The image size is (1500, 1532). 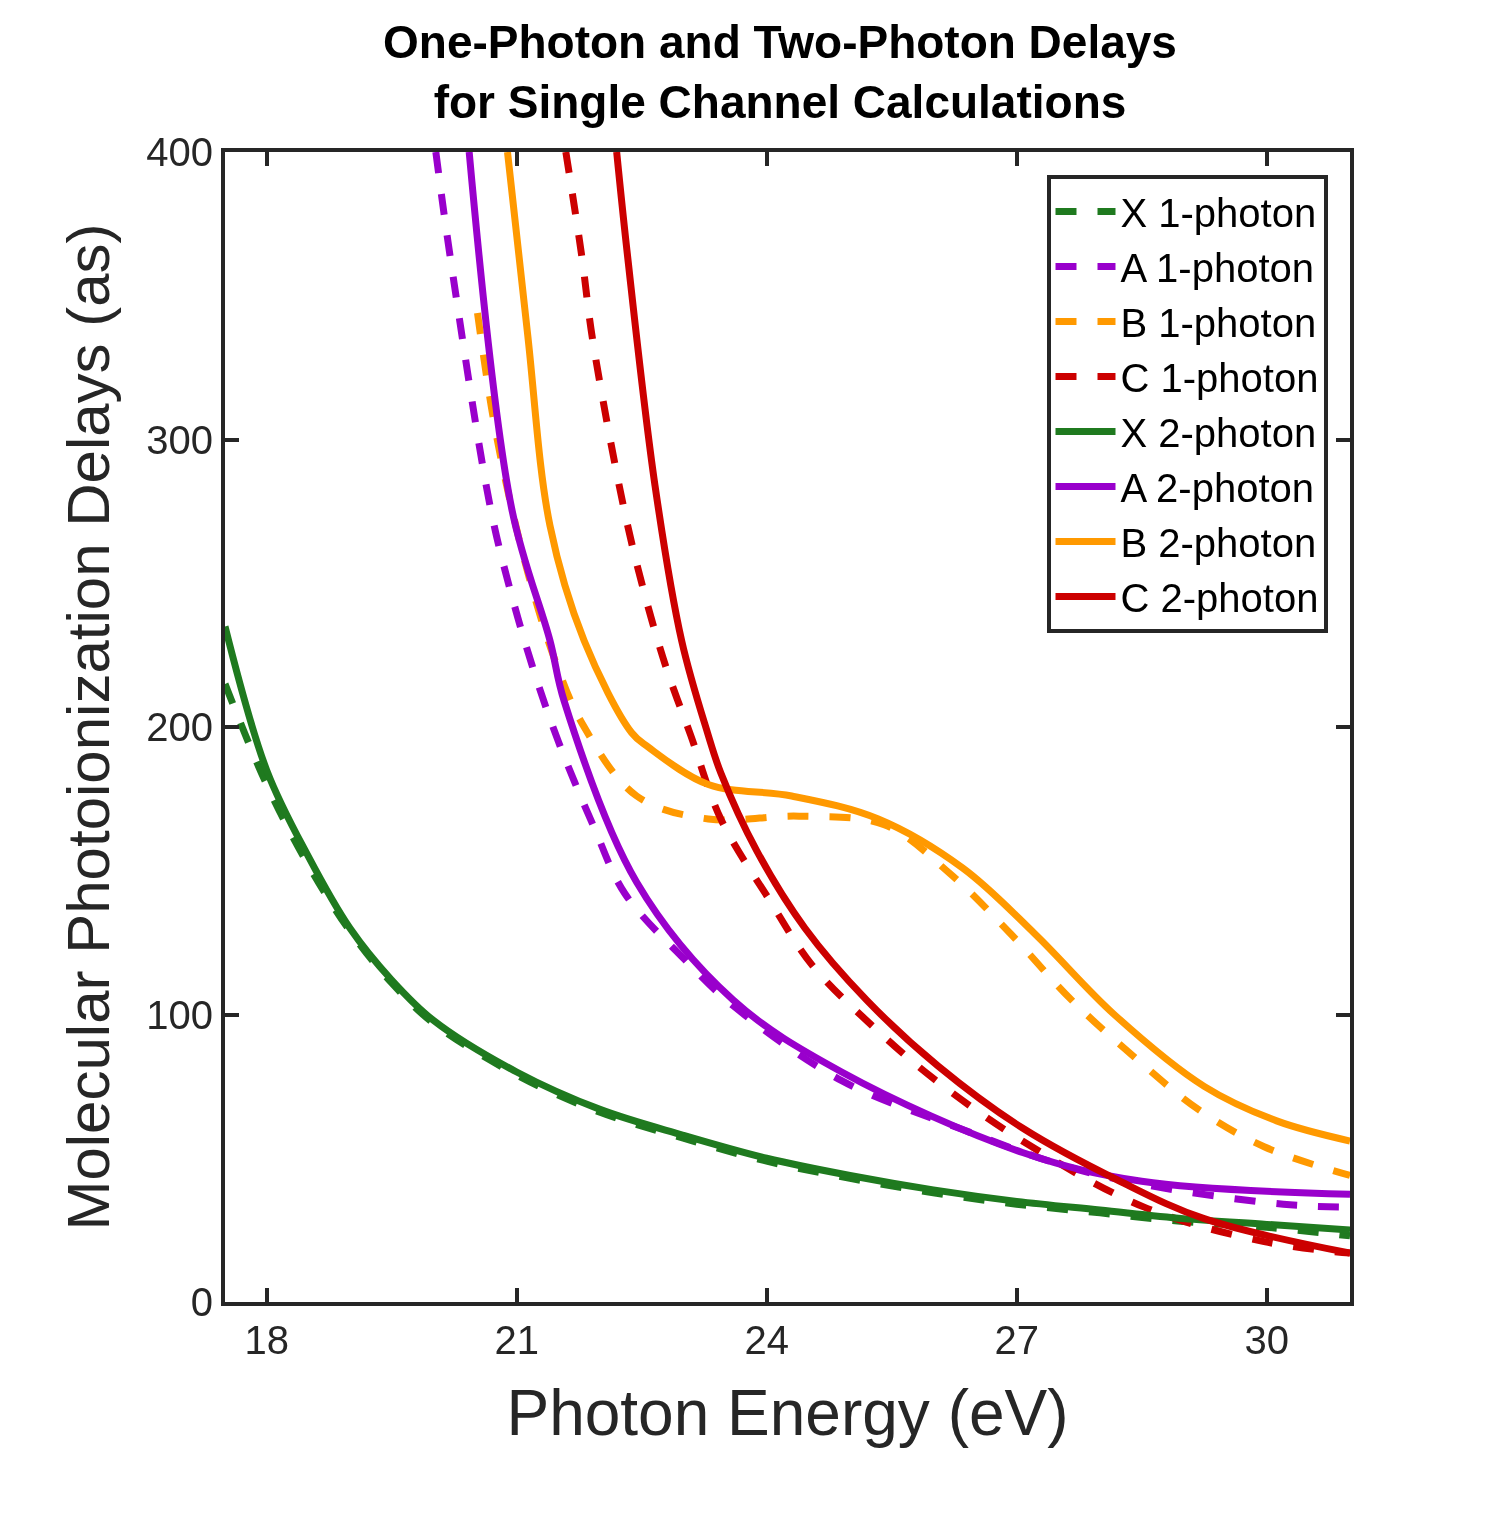 What do you see at coordinates (1218, 323) in the screenshot?
I see `legend-label: B 1-photon` at bounding box center [1218, 323].